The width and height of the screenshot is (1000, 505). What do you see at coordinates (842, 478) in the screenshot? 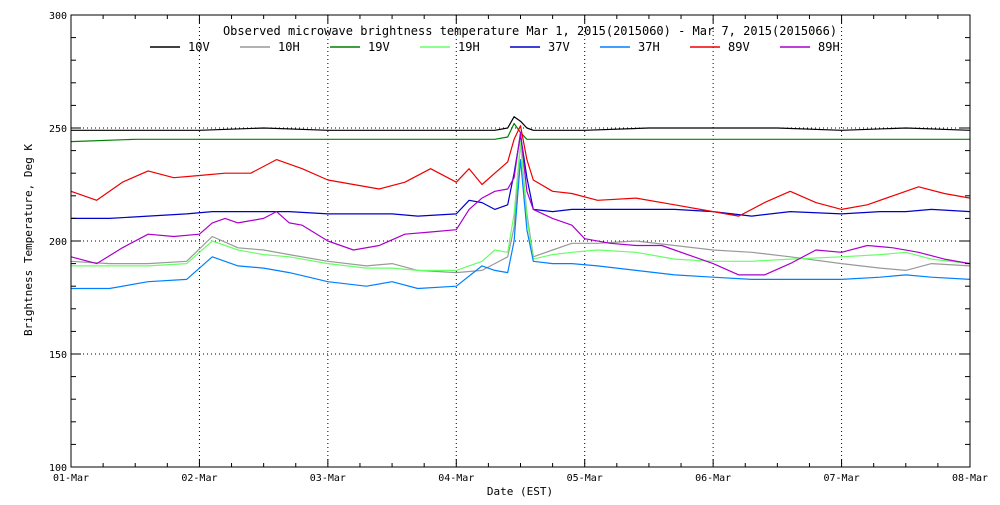
I see `x-tick-label: 07-Mar` at bounding box center [842, 478].